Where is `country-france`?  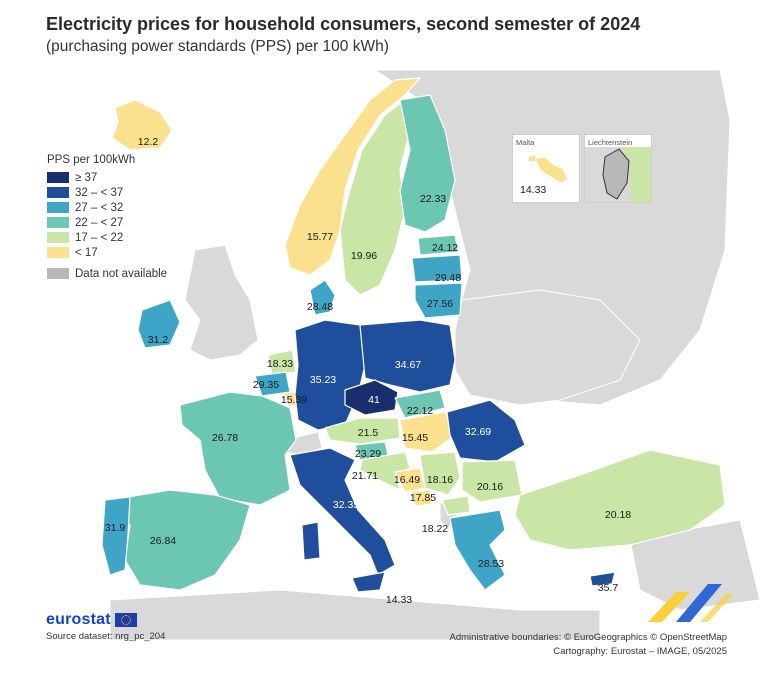 country-france is located at coordinates (238, 448).